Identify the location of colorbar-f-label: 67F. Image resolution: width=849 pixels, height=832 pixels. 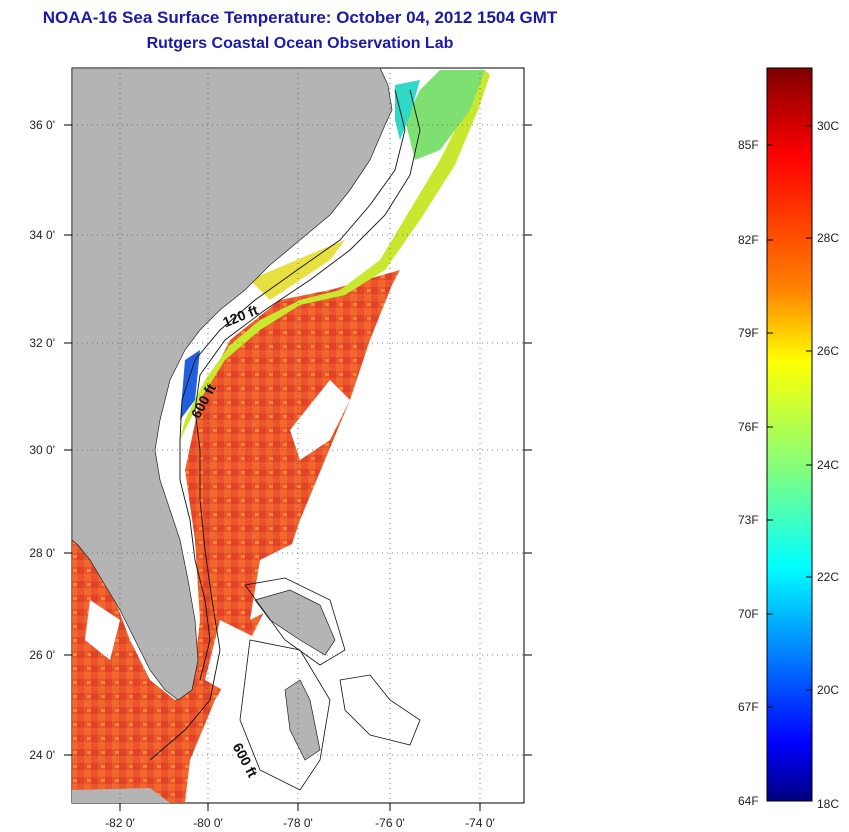
(748, 707).